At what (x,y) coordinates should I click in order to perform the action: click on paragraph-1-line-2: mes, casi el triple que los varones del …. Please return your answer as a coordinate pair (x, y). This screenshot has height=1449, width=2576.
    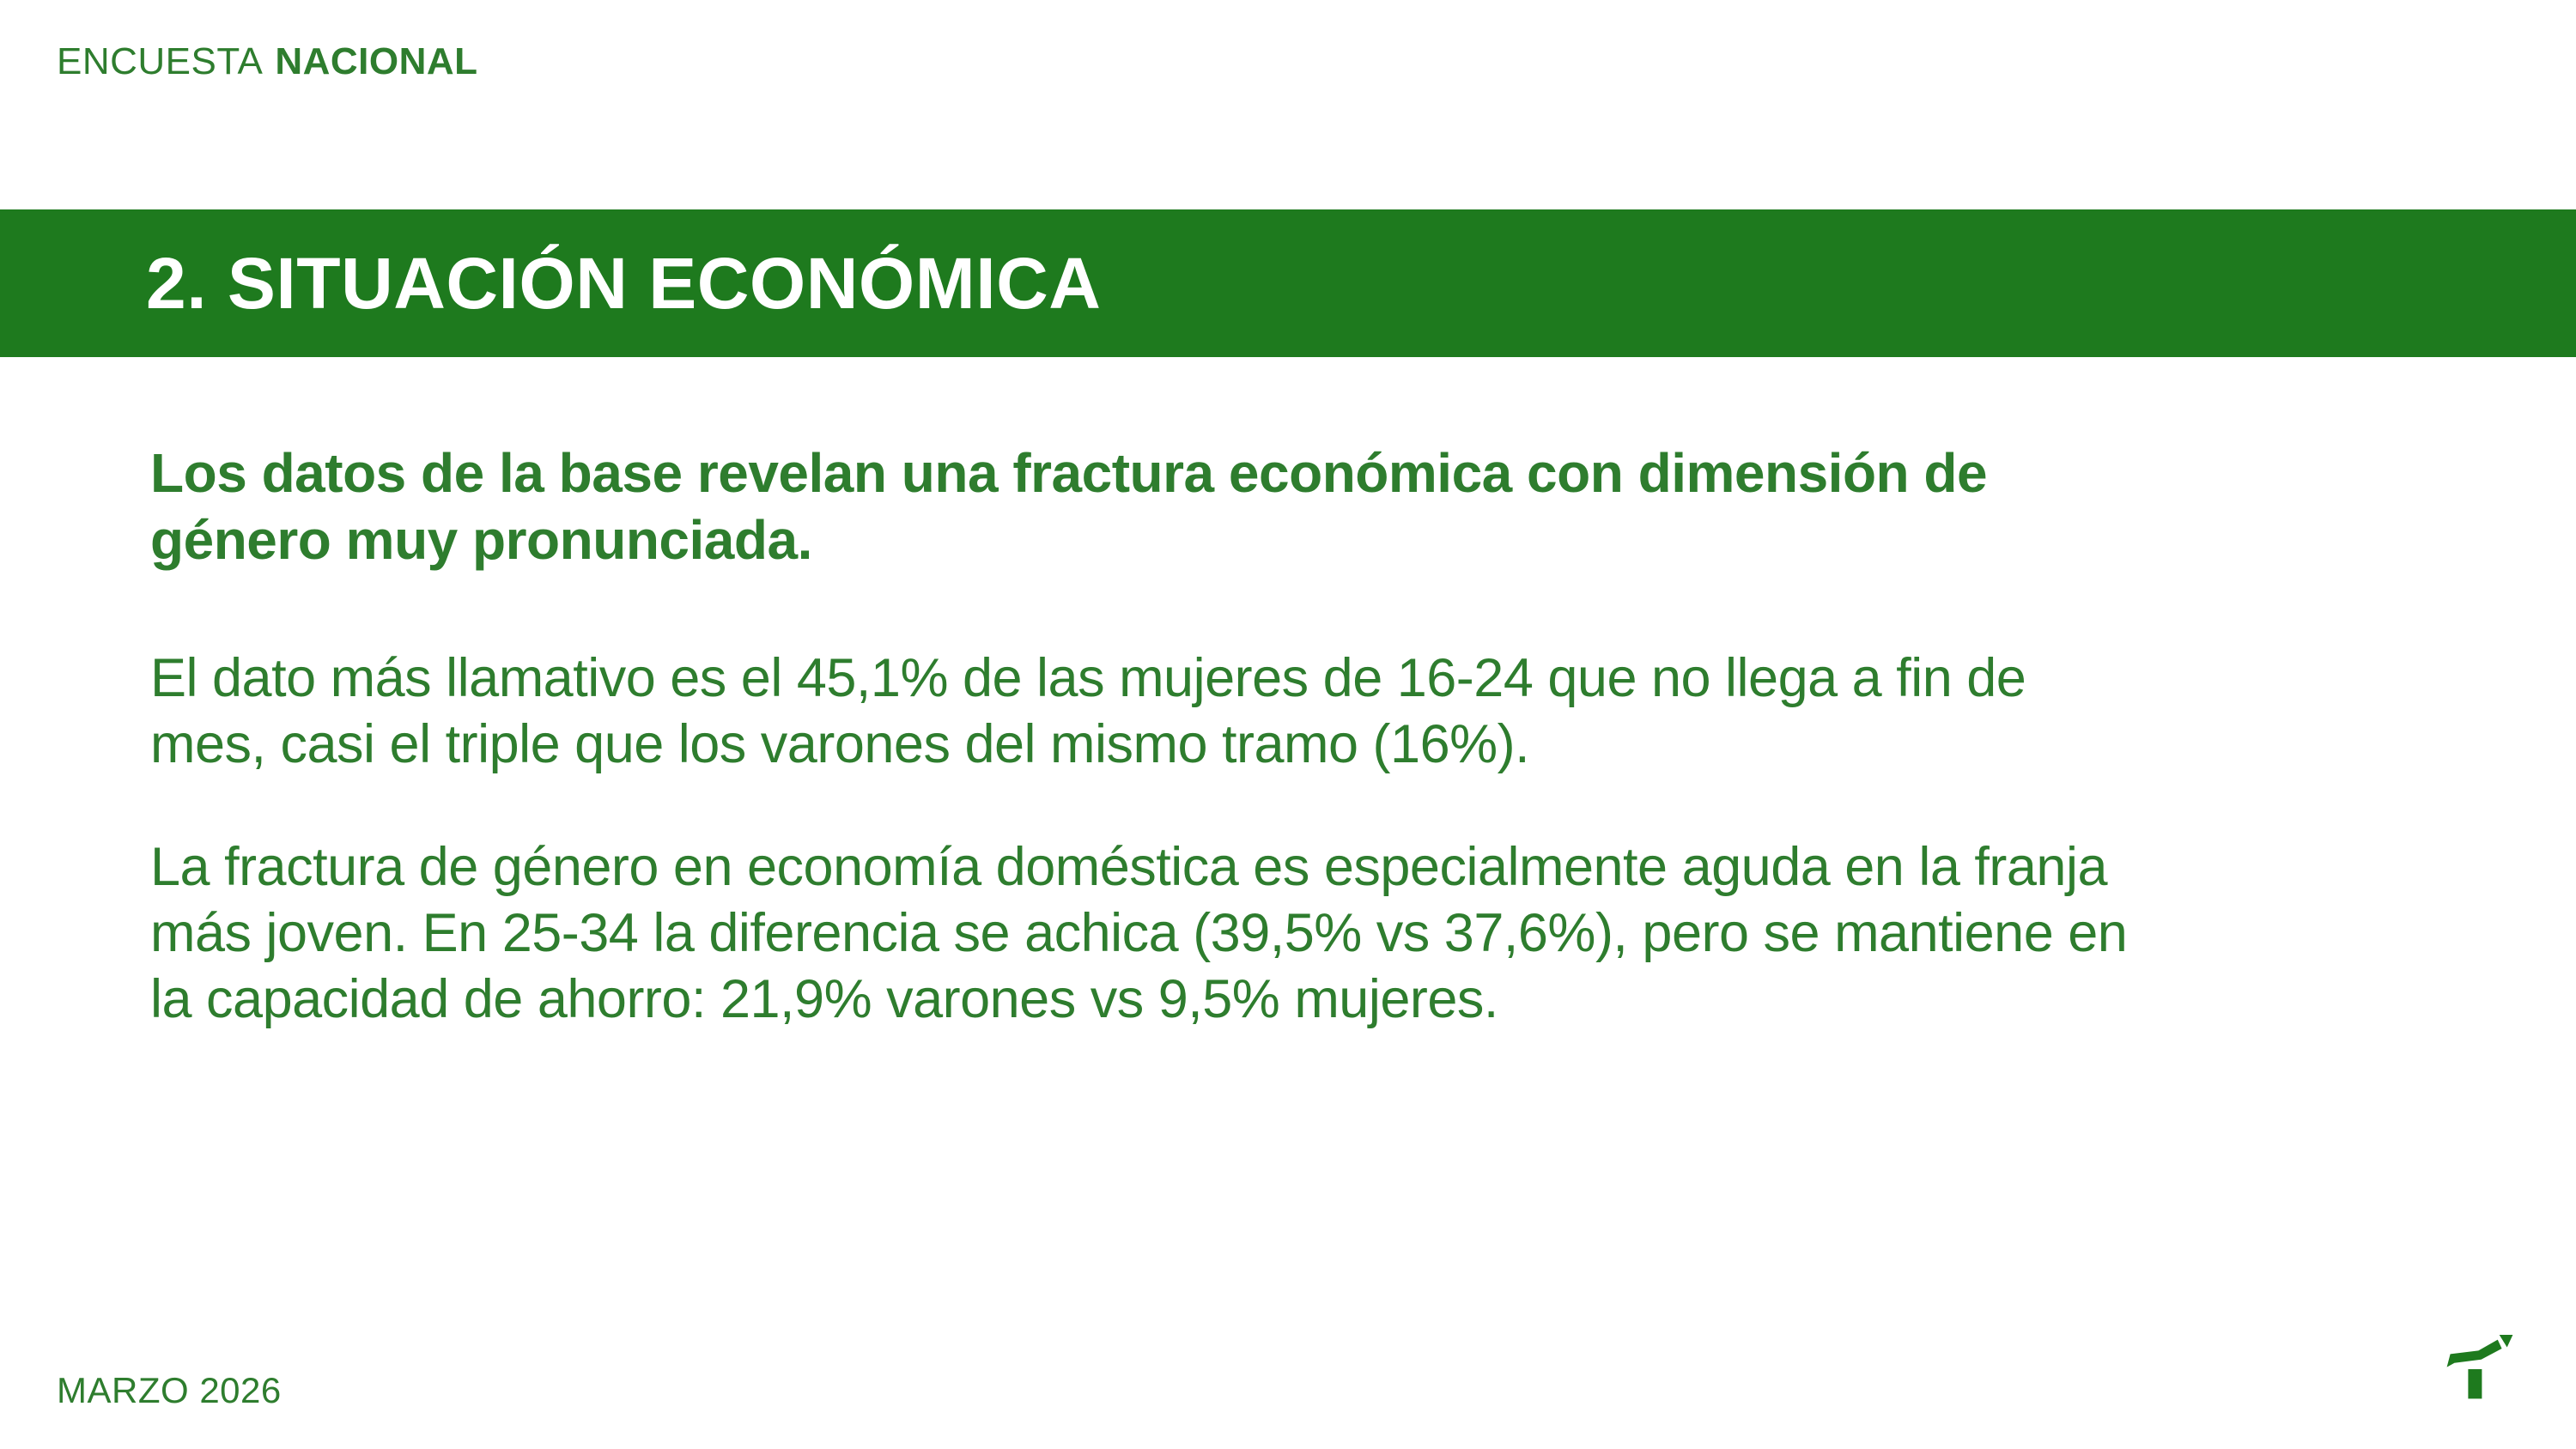
    Looking at the image, I should click on (840, 744).